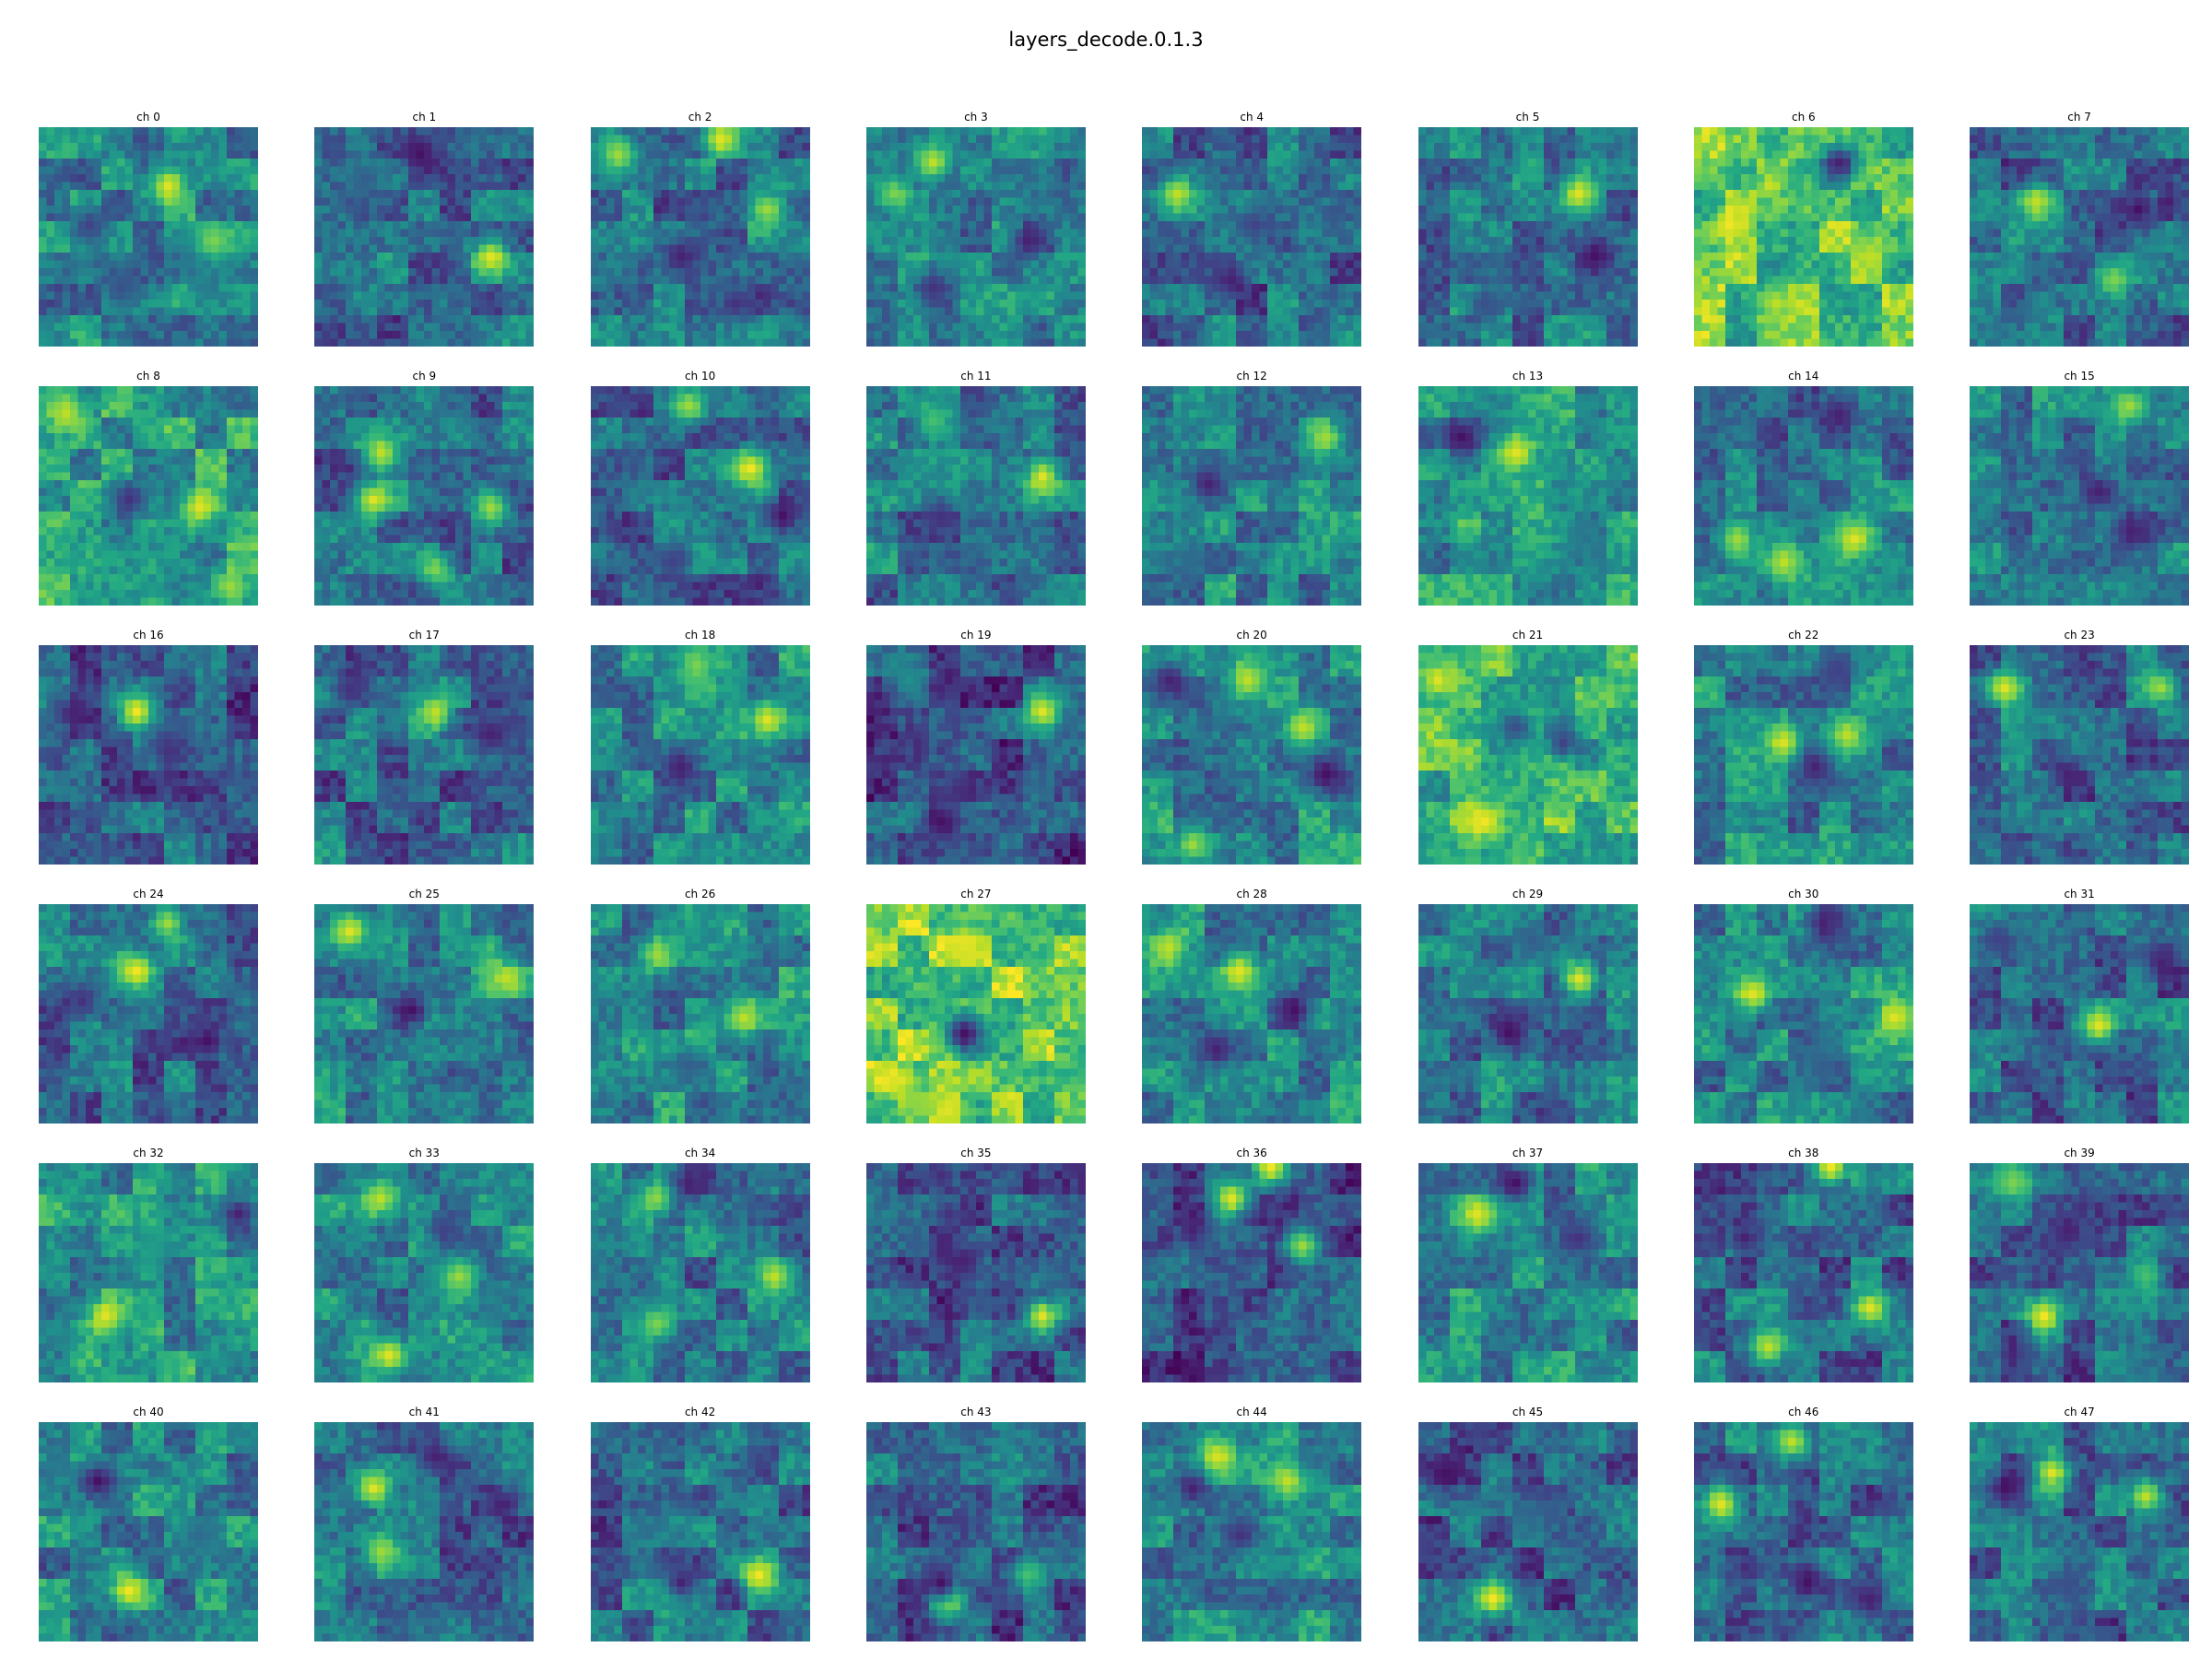  Describe the element at coordinates (424, 1412) in the screenshot. I see `panel-title: ch 41` at that location.